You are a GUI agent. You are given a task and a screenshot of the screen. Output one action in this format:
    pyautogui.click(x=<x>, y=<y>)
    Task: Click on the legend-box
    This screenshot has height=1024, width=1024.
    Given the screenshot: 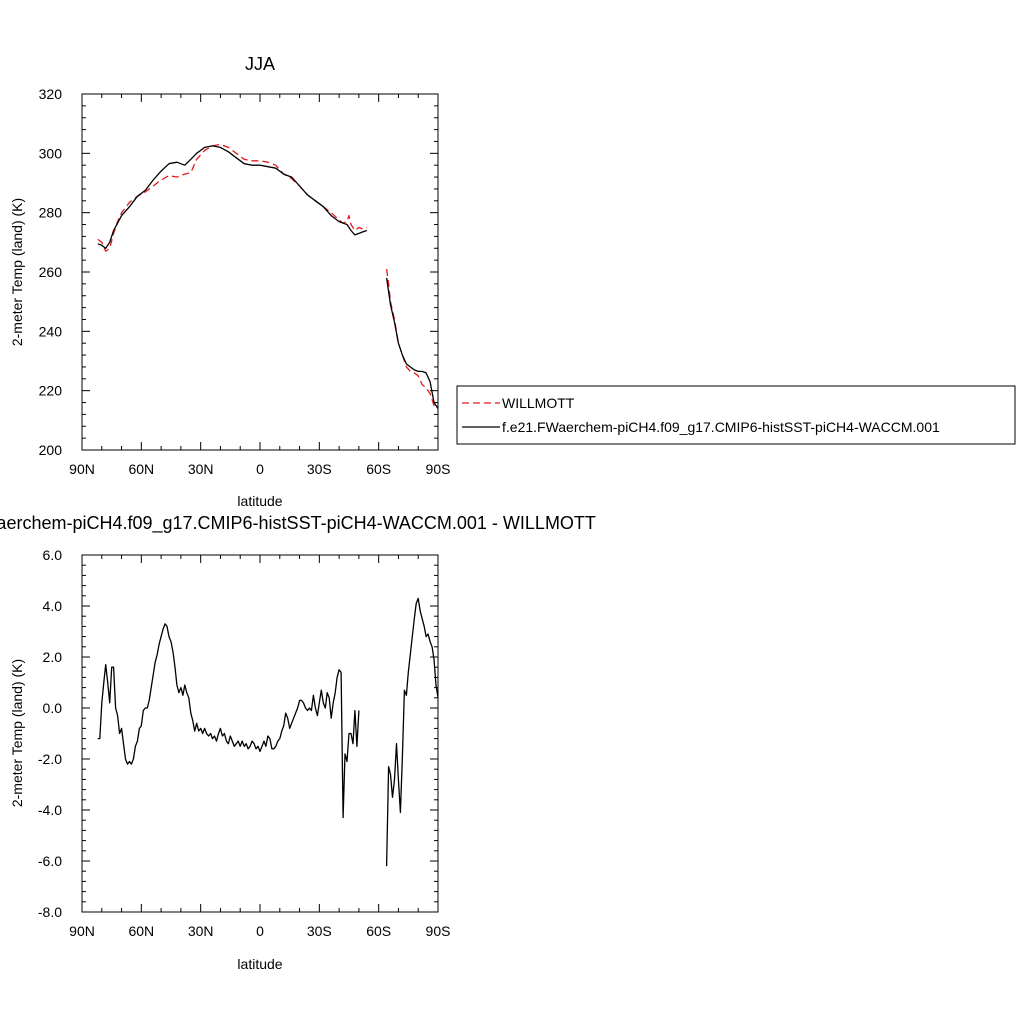 What is the action you would take?
    pyautogui.click(x=736, y=415)
    